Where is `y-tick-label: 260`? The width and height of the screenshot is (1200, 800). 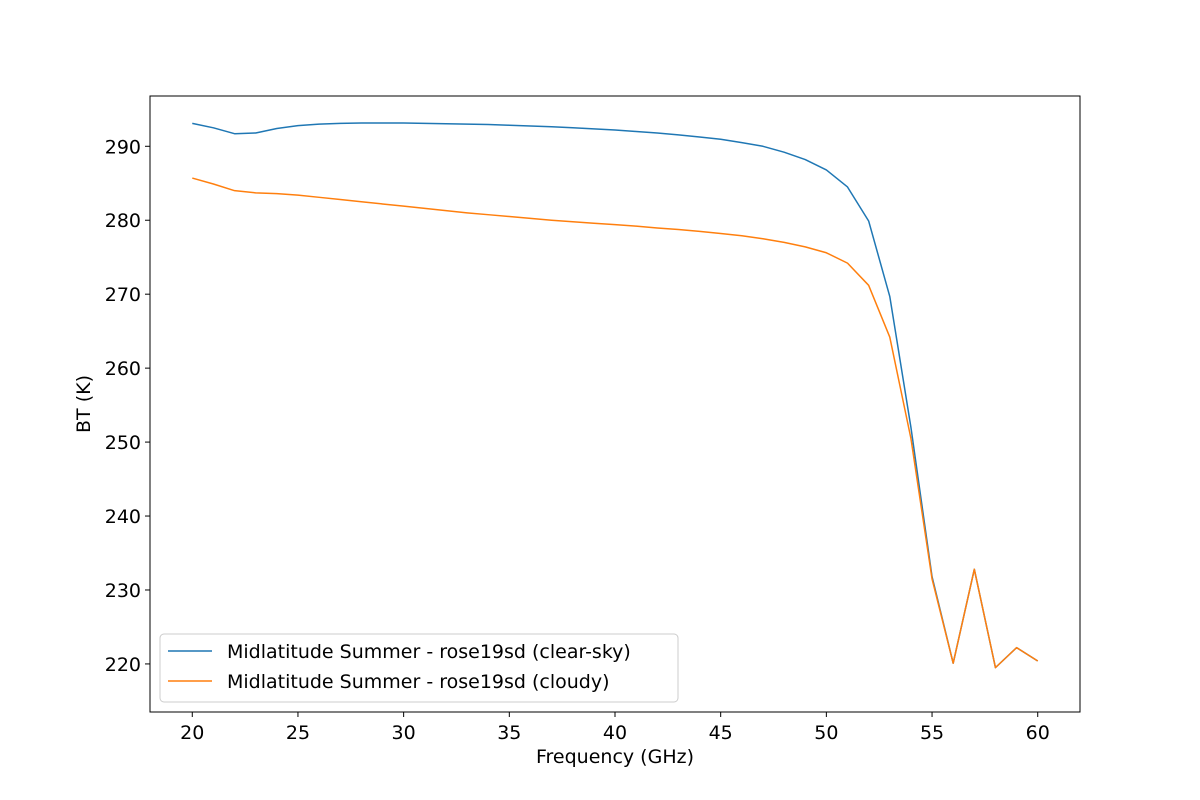
y-tick-label: 260 is located at coordinates (123, 369).